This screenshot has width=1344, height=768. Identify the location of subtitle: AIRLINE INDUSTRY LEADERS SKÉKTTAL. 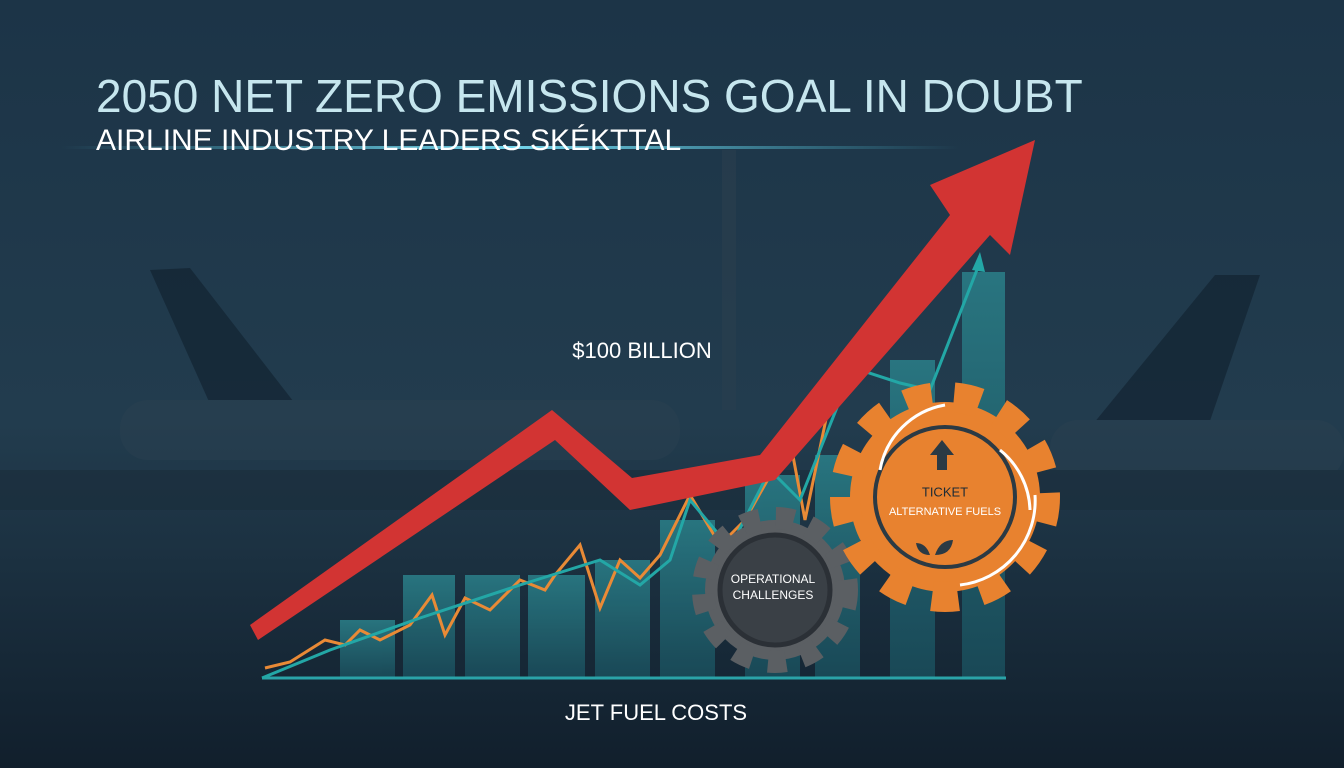
(388, 140).